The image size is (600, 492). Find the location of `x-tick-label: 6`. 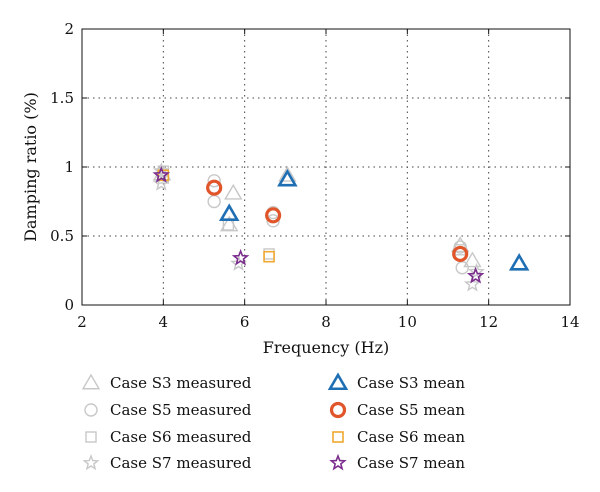

x-tick-label: 6 is located at coordinates (245, 322).